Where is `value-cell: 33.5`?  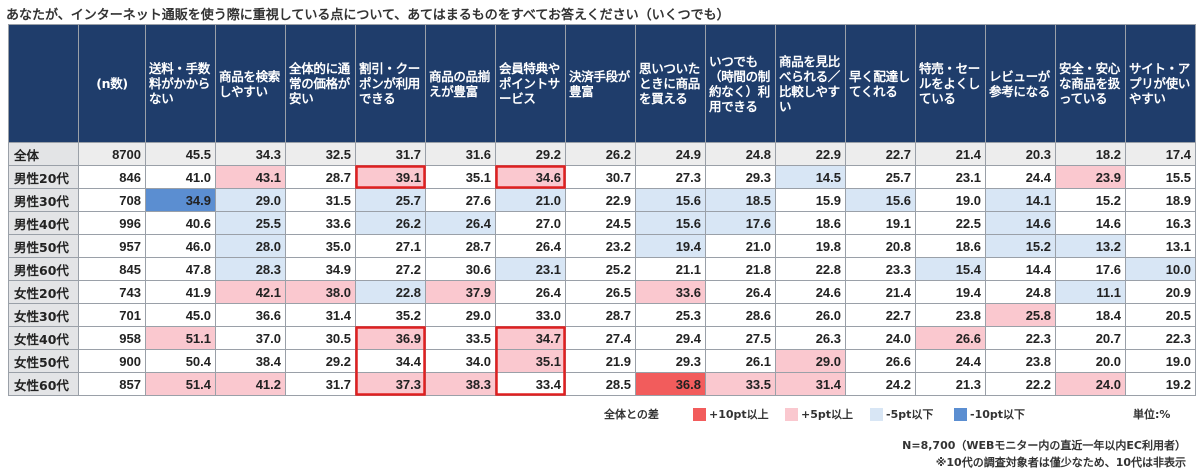
value-cell: 33.5 is located at coordinates (460, 338).